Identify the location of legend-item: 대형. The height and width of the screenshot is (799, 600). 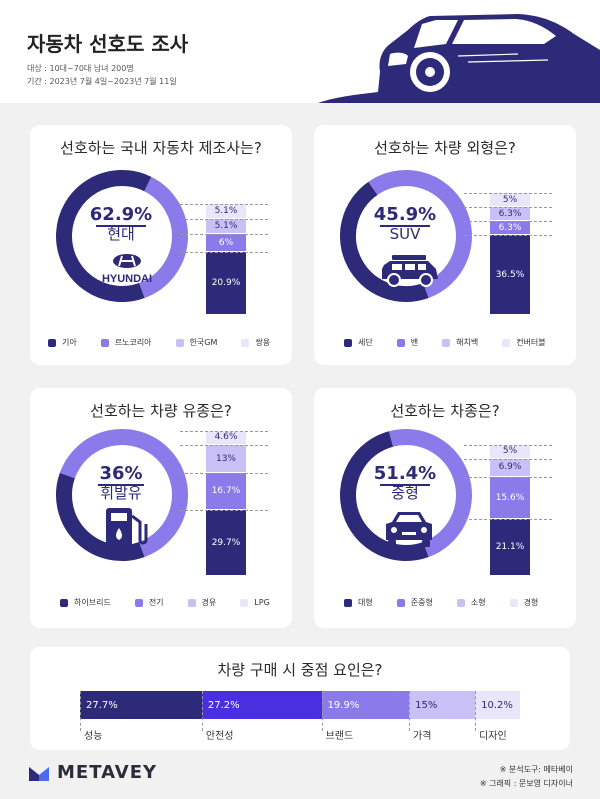
(358, 602).